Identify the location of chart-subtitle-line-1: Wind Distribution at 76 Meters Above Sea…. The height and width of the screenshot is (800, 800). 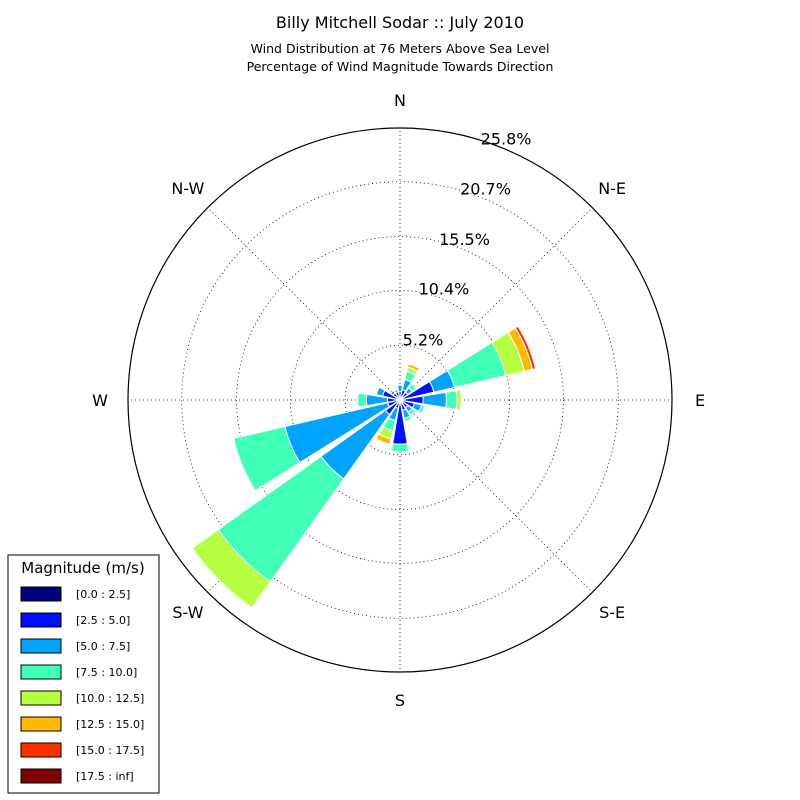
(400, 48).